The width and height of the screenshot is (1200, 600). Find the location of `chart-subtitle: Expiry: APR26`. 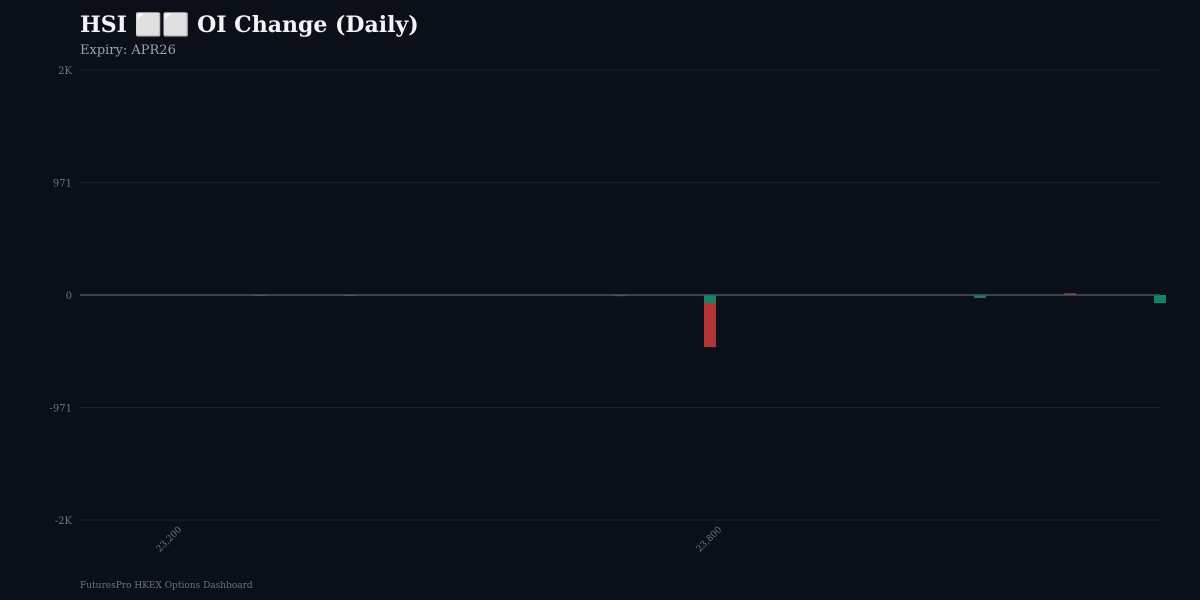

chart-subtitle: Expiry: APR26 is located at coordinates (128, 50).